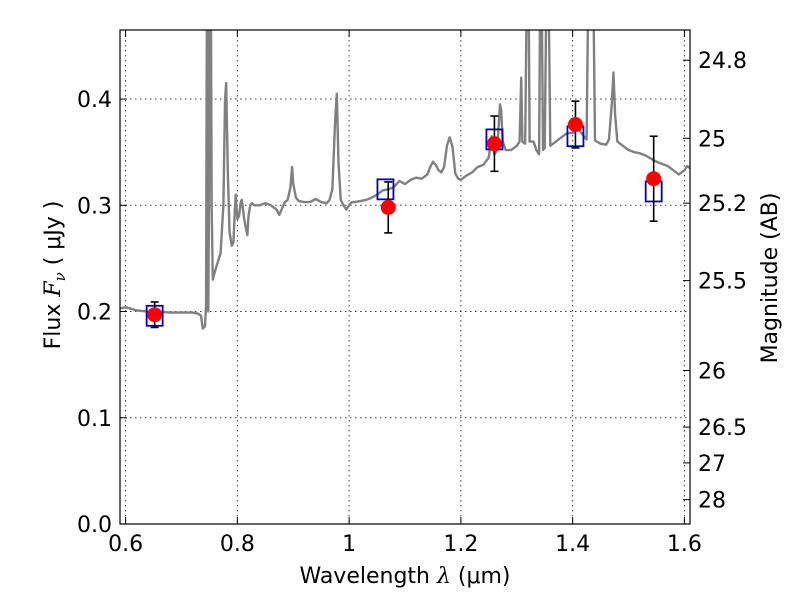  Describe the element at coordinates (237, 544) in the screenshot. I see `x-tick-label: 0.8` at that location.